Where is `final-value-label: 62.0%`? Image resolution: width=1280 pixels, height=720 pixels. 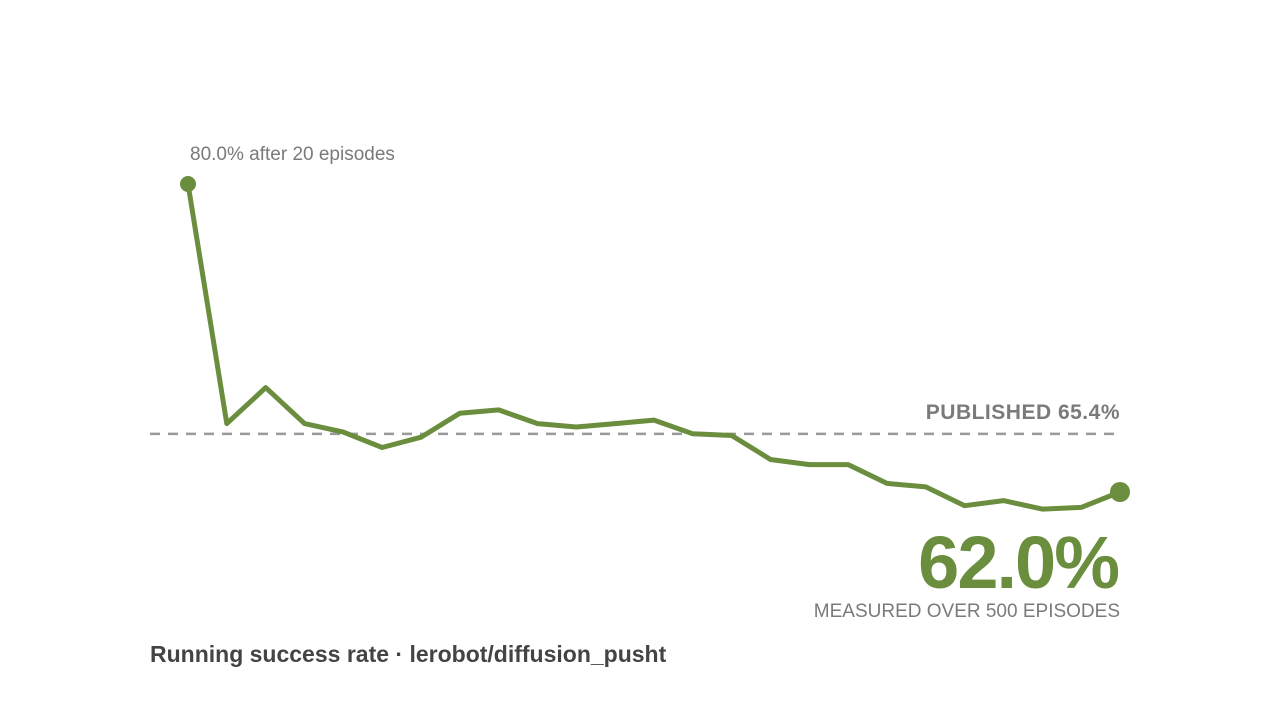
final-value-label: 62.0% is located at coordinates (1018, 562).